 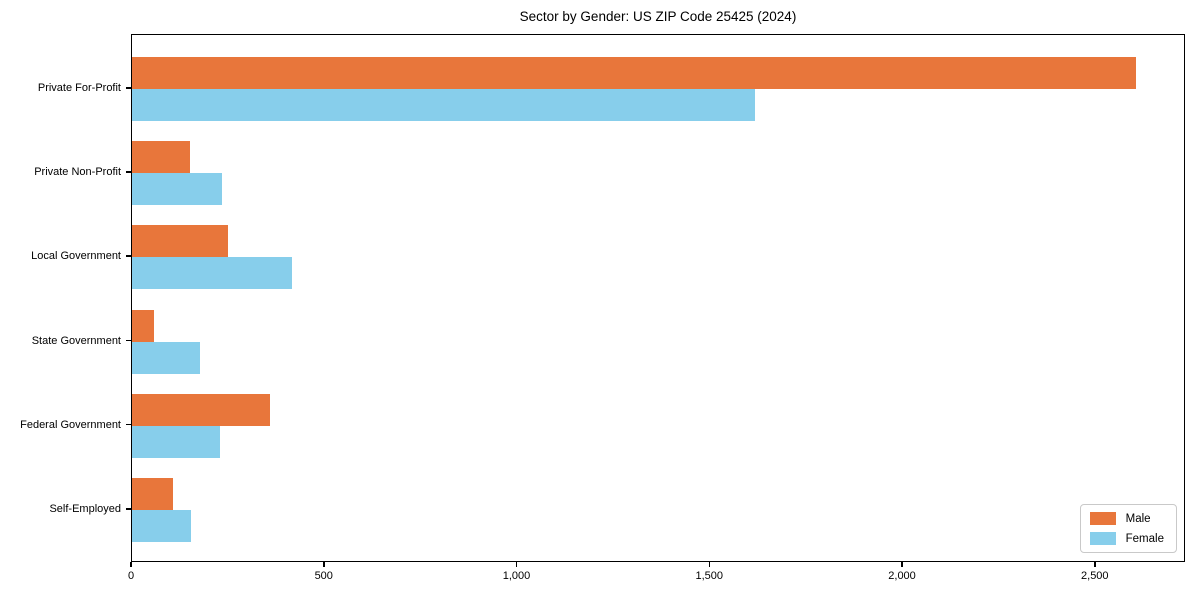 What do you see at coordinates (85, 509) in the screenshot?
I see `category-label-self-employed: Self-Employed` at bounding box center [85, 509].